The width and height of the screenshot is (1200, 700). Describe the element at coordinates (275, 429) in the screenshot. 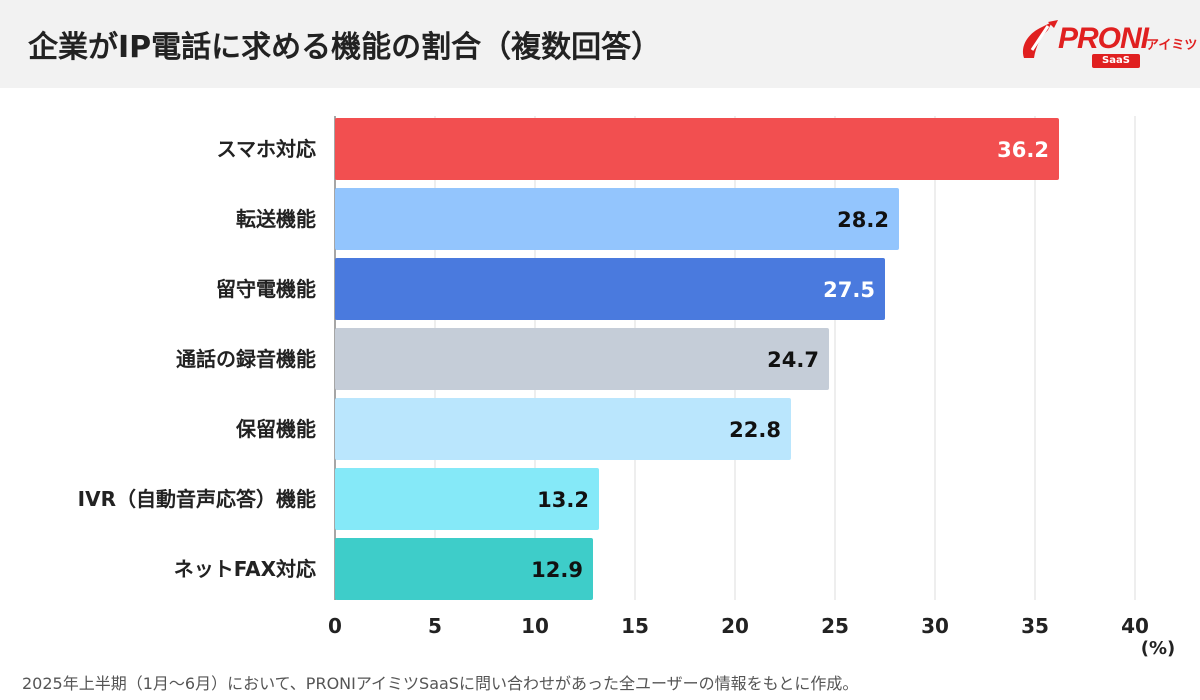

I see `category-label: 保留機能` at that location.